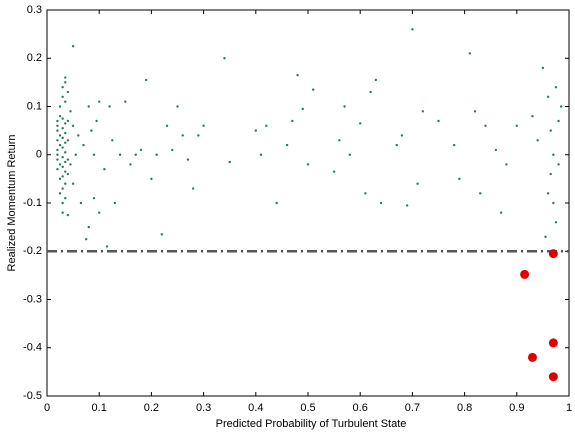  I want to click on x-tick-label: 0.5, so click(307, 408).